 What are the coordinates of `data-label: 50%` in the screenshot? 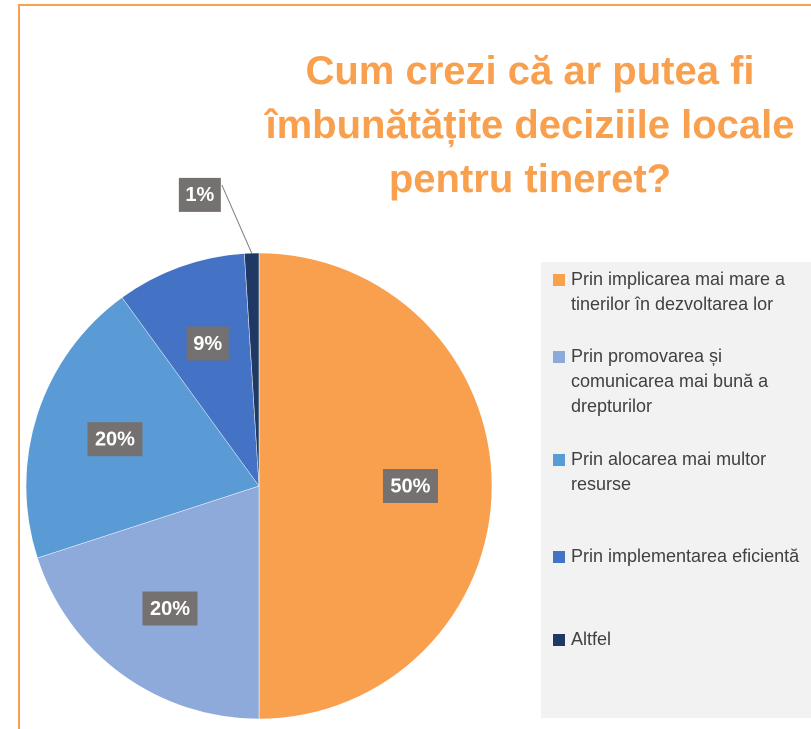 It's located at (410, 486).